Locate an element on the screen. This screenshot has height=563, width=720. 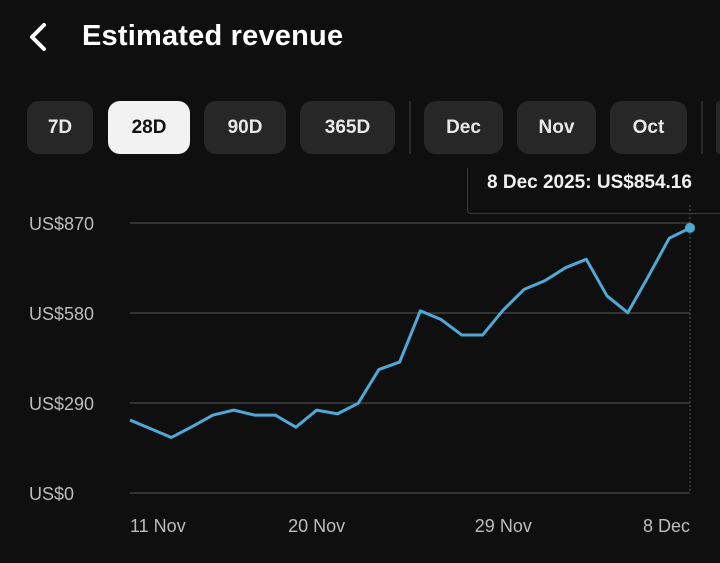
range-28d-button: 28D is located at coordinates (149, 127).